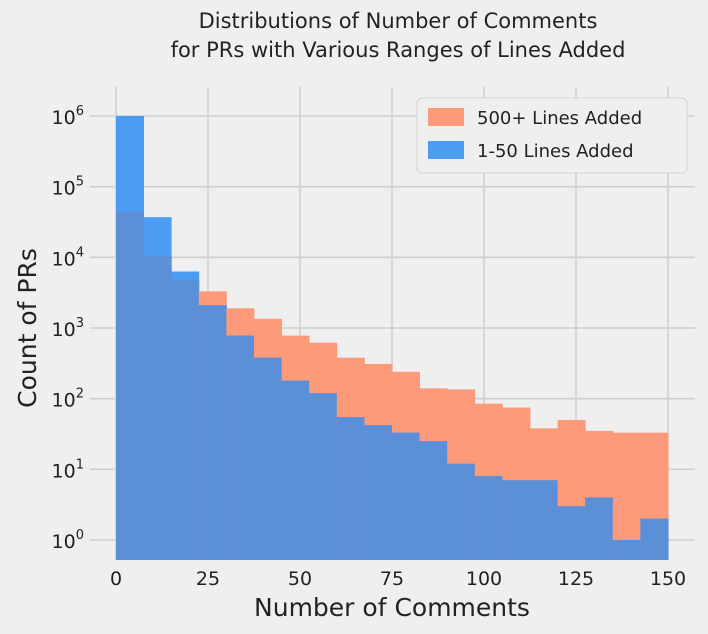 The width and height of the screenshot is (708, 634). What do you see at coordinates (27, 328) in the screenshot?
I see `y-axis-label: Count of PRs` at bounding box center [27, 328].